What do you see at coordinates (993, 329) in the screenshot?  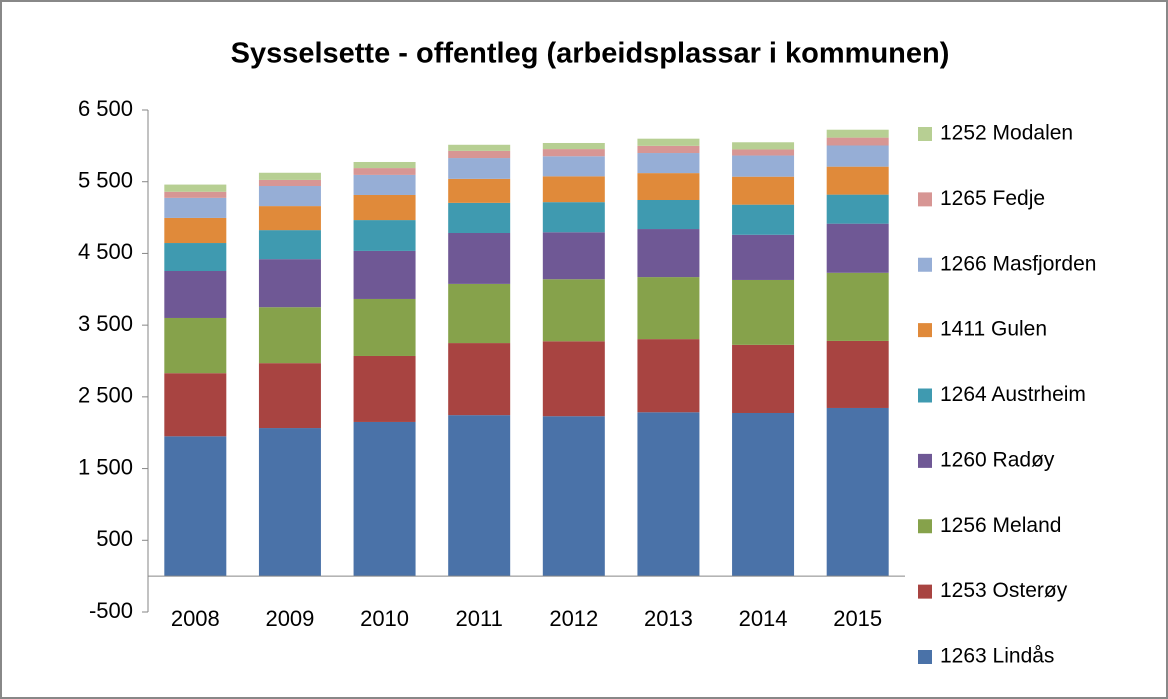 I see `legend-label: 1411 Gulen` at bounding box center [993, 329].